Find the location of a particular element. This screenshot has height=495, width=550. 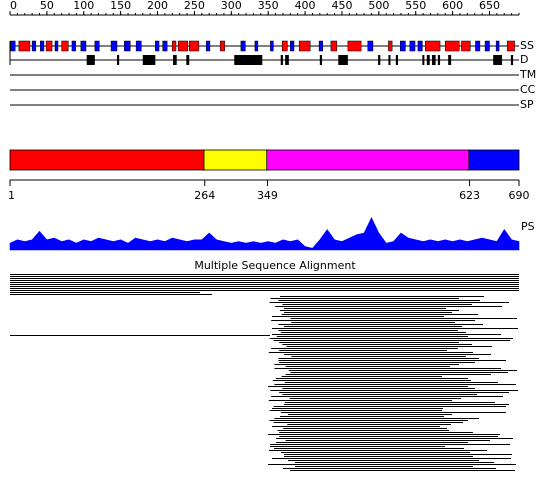

ps-profile is located at coordinates (264, 234).